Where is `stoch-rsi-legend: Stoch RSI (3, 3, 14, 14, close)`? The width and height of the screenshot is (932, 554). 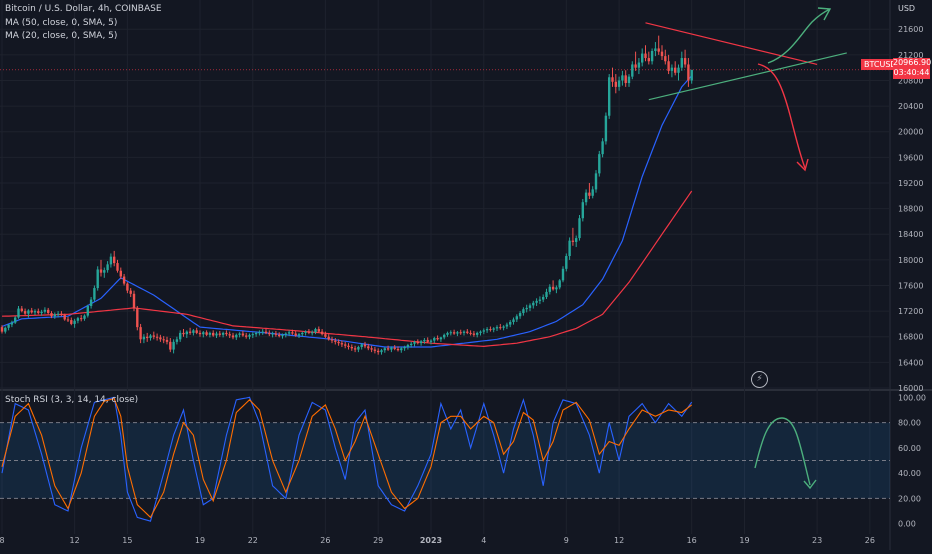
stoch-rsi-legend: Stoch RSI (3, 3, 14, 14, close) is located at coordinates (72, 400).